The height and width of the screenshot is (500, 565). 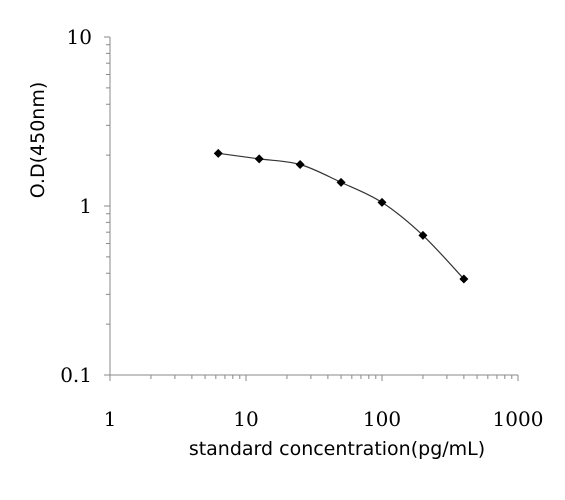 What do you see at coordinates (382, 419) in the screenshot?
I see `x-tick-label: 100` at bounding box center [382, 419].